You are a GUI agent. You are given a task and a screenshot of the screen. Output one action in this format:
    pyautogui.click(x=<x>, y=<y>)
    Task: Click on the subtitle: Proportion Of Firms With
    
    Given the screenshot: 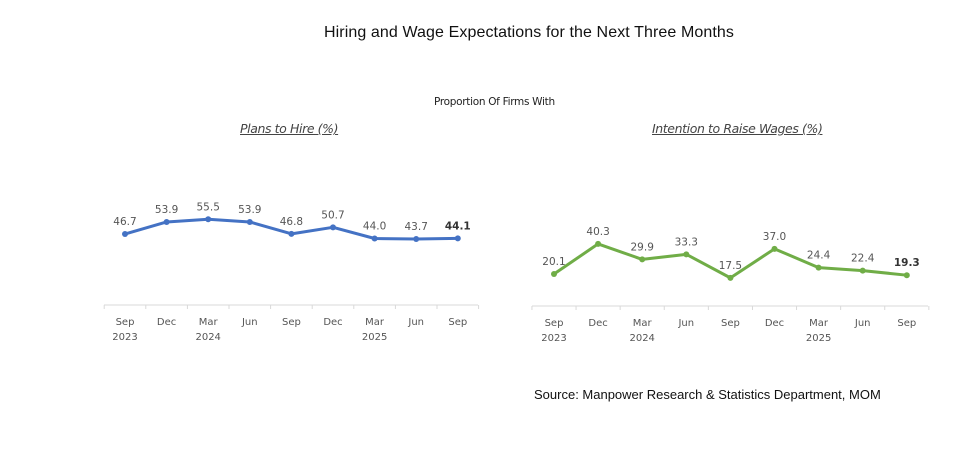 What is the action you would take?
    pyautogui.click(x=494, y=102)
    